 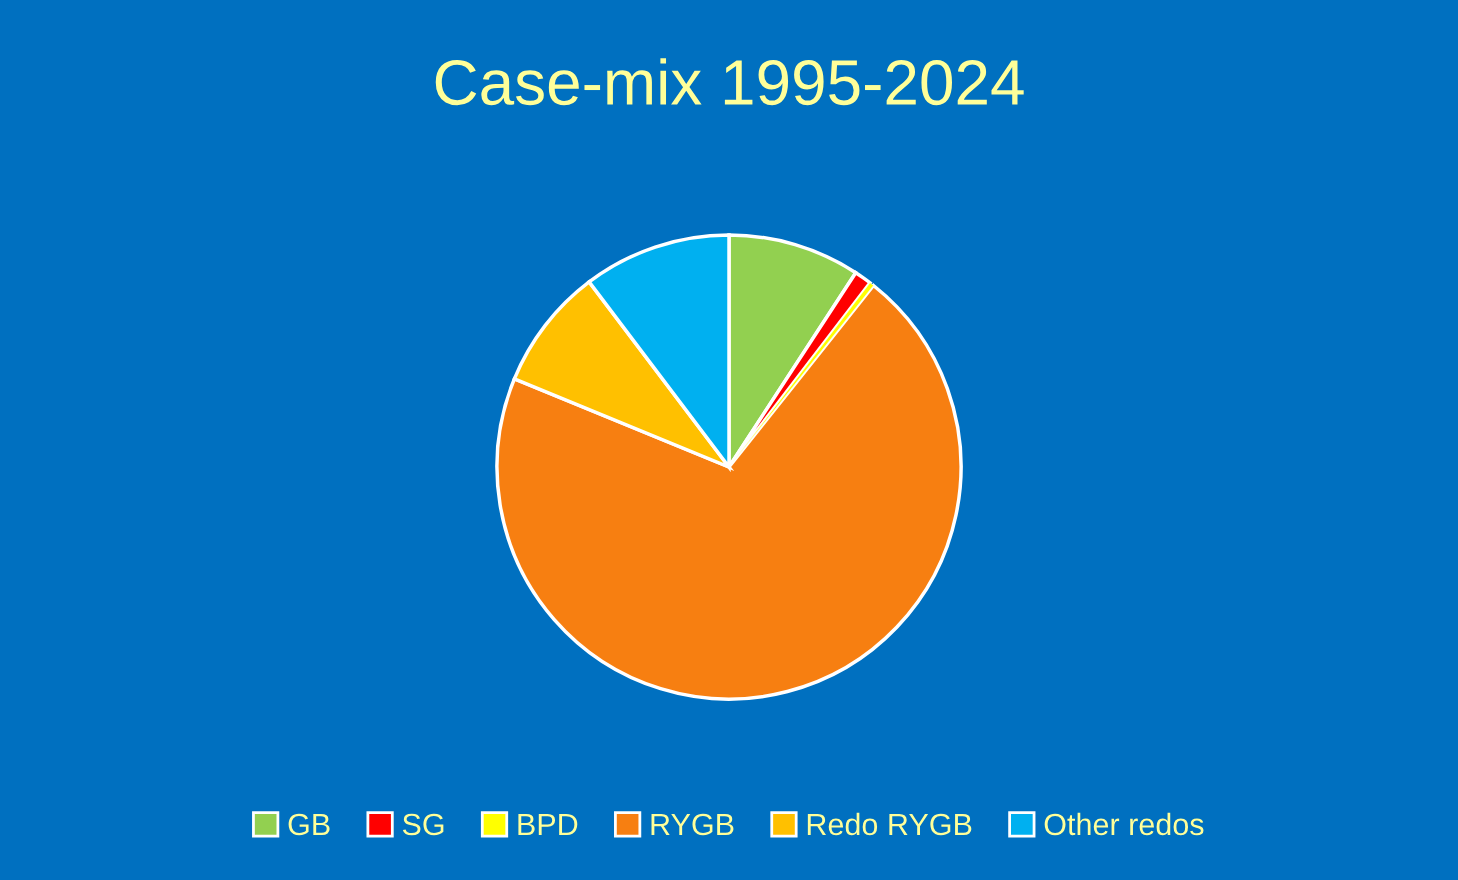 I want to click on legend-label: SG, so click(x=423, y=824).